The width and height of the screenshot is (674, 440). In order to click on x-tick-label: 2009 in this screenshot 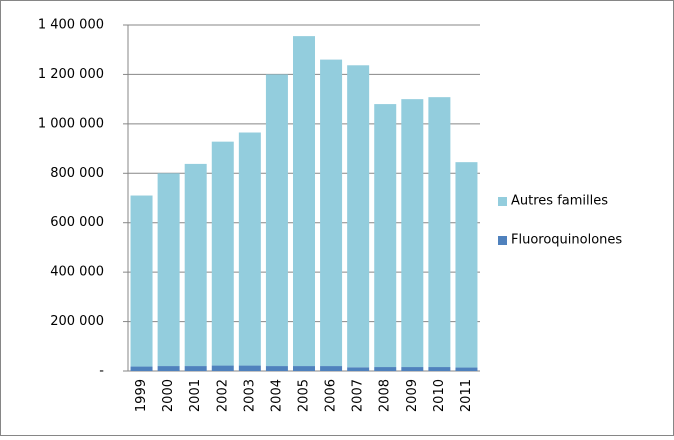, I will do `click(412, 395)`.